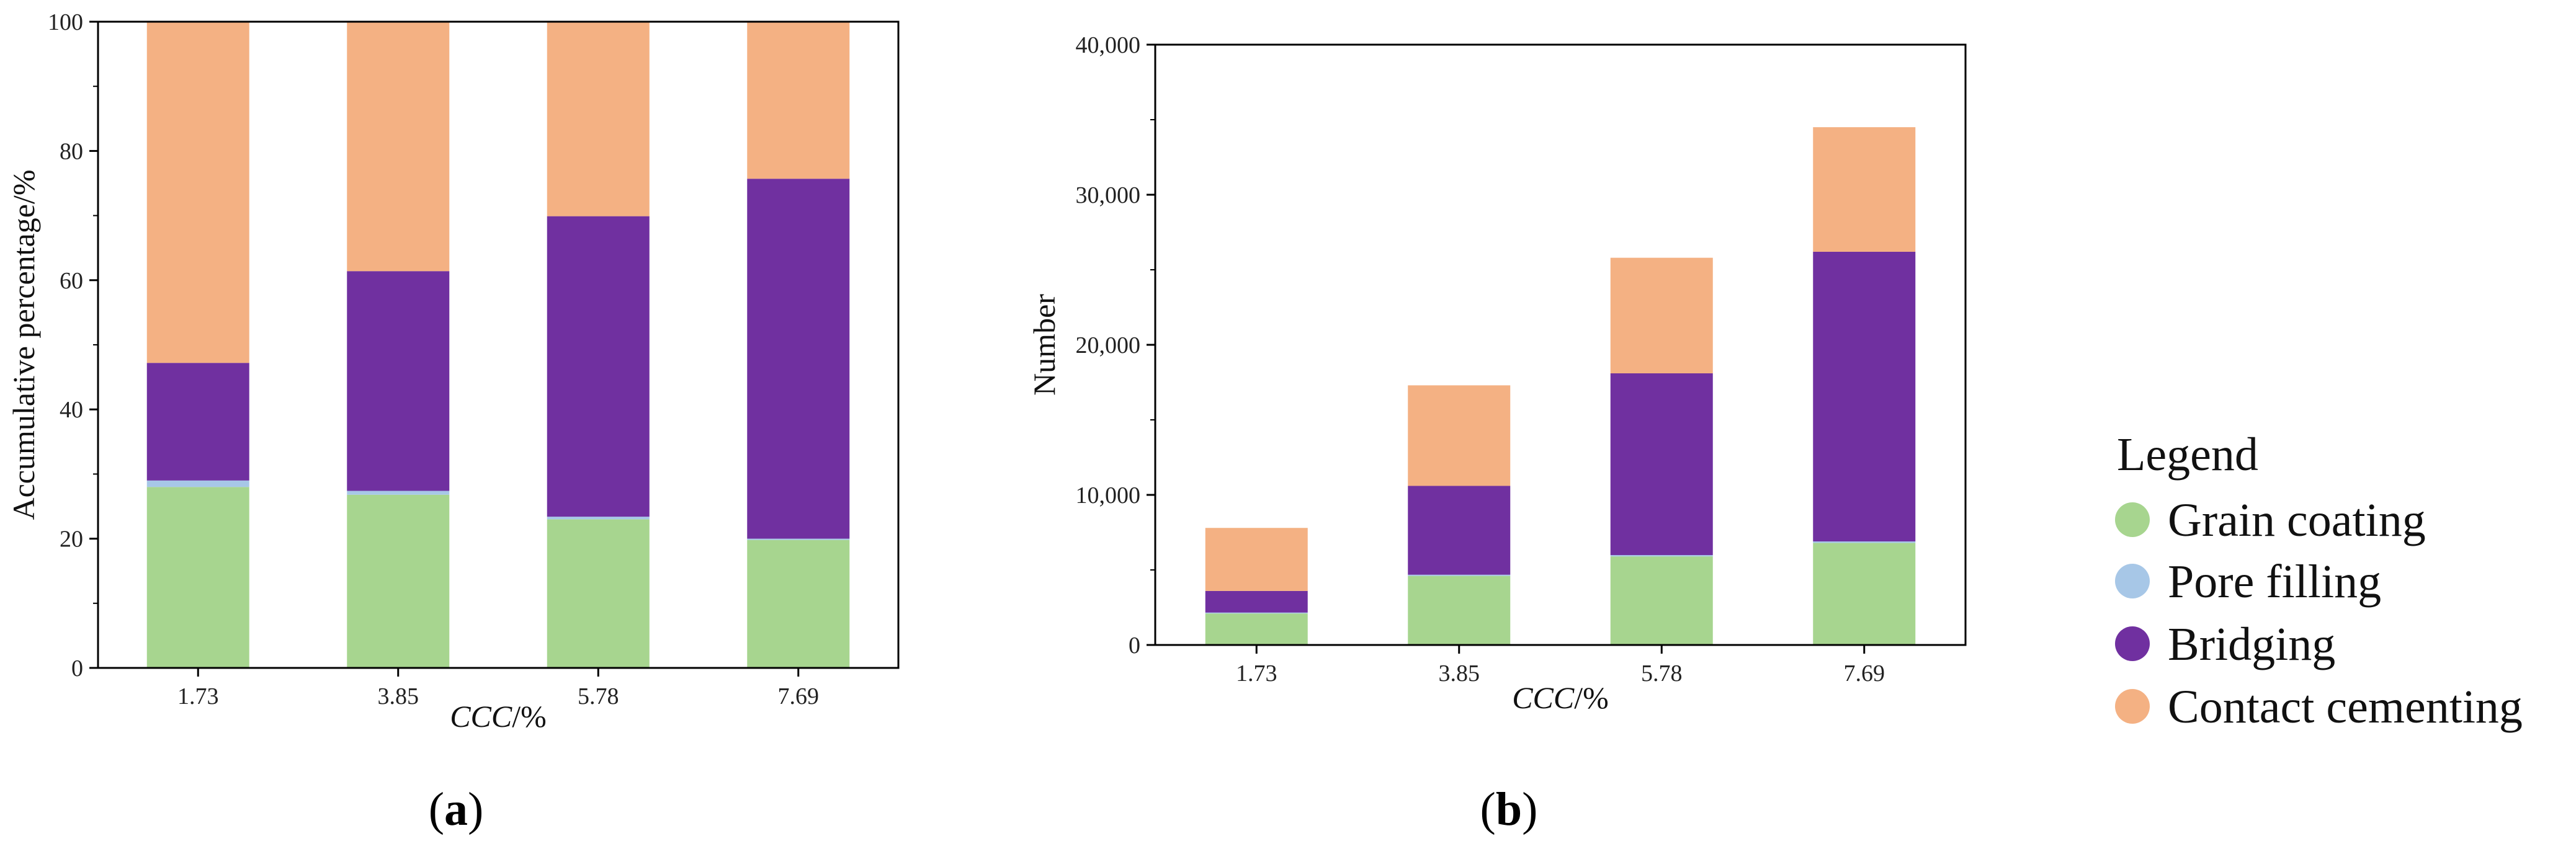  What do you see at coordinates (2132, 581) in the screenshot?
I see `legend-swatch-pore-filling` at bounding box center [2132, 581].